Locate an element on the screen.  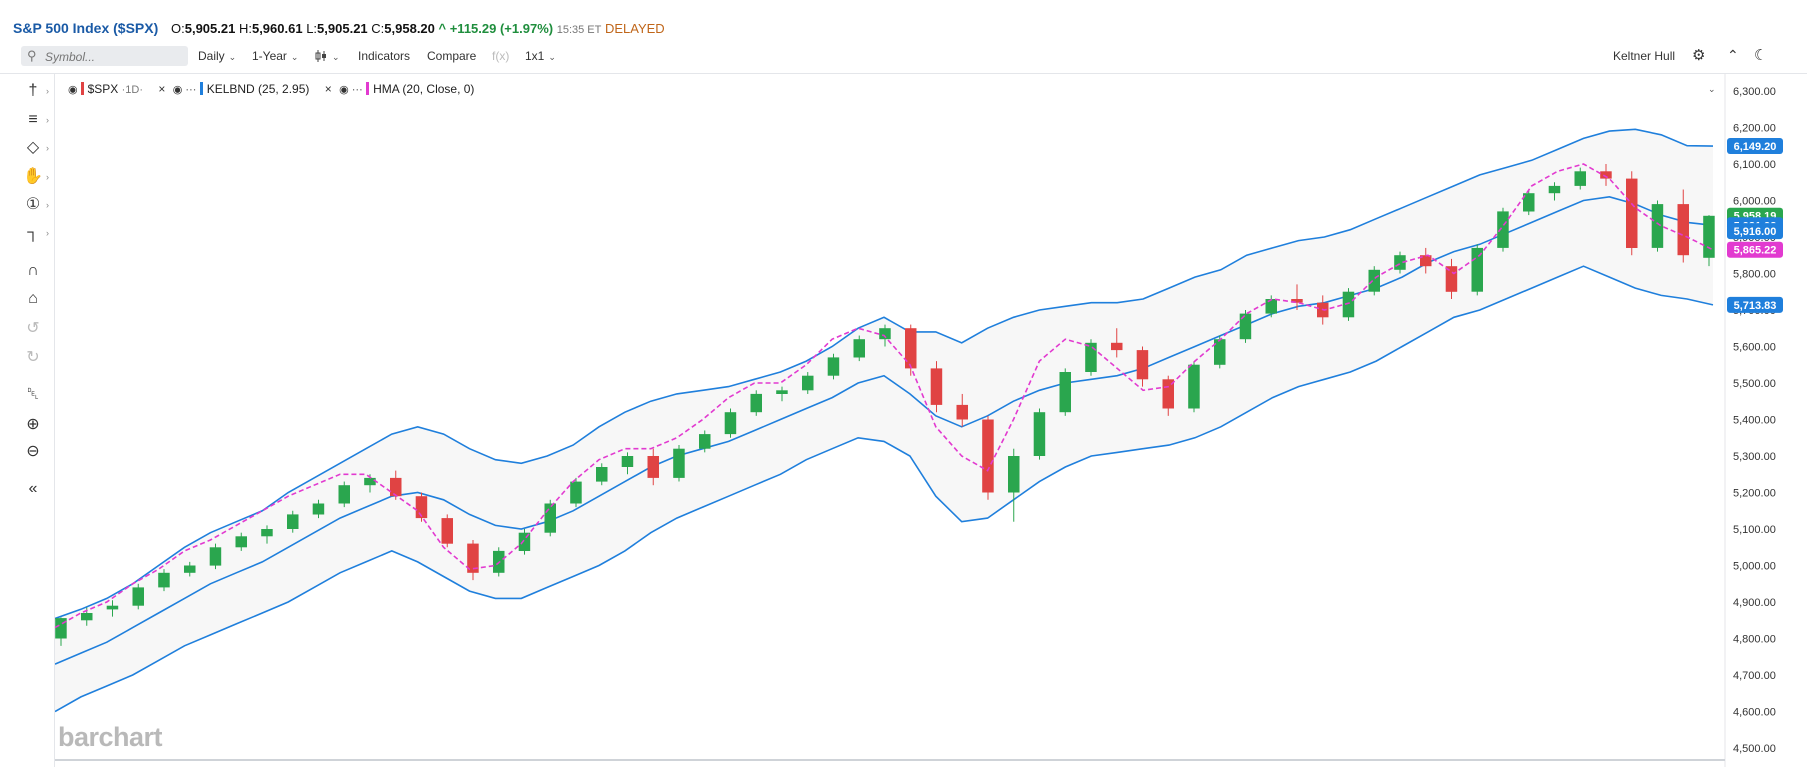
lock-icon: ⌂ is located at coordinates (33, 298).